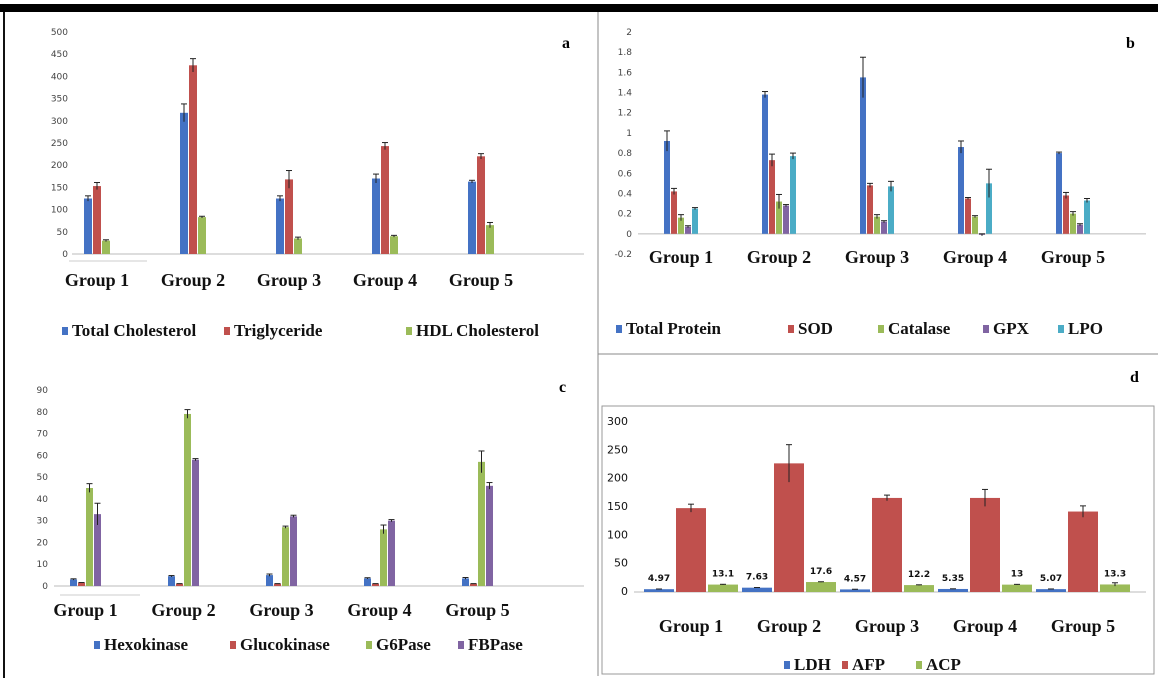 This screenshot has height=681, width=1158. Describe the element at coordinates (625, 174) in the screenshot. I see `y-tick-label: 0.6` at that location.